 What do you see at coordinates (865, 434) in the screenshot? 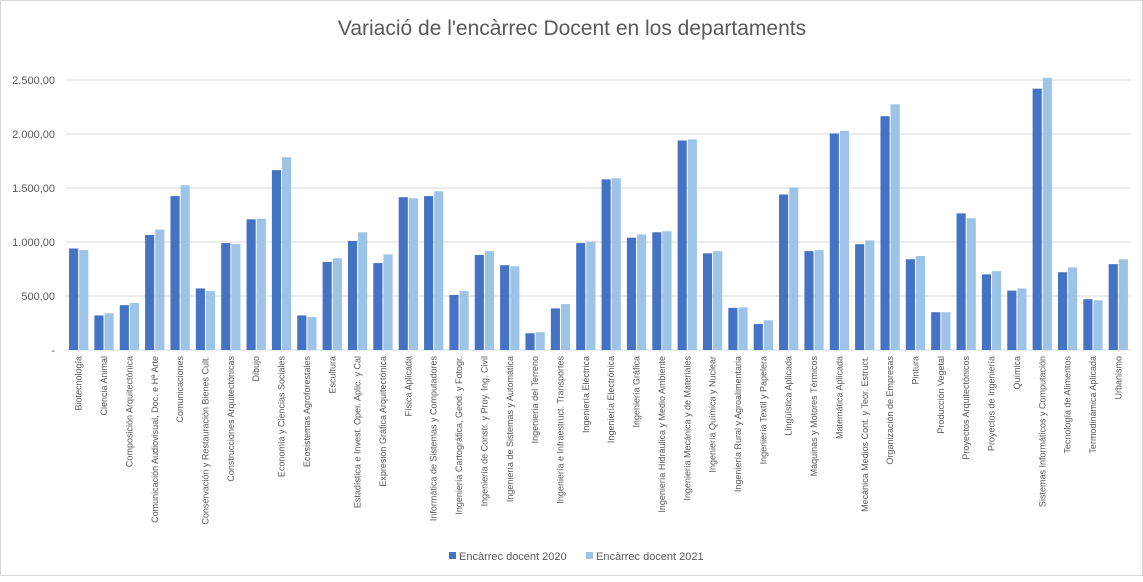
I see `x-tick-label: Mecánica Medios Cont. y Teor. Estruct.` at bounding box center [865, 434].